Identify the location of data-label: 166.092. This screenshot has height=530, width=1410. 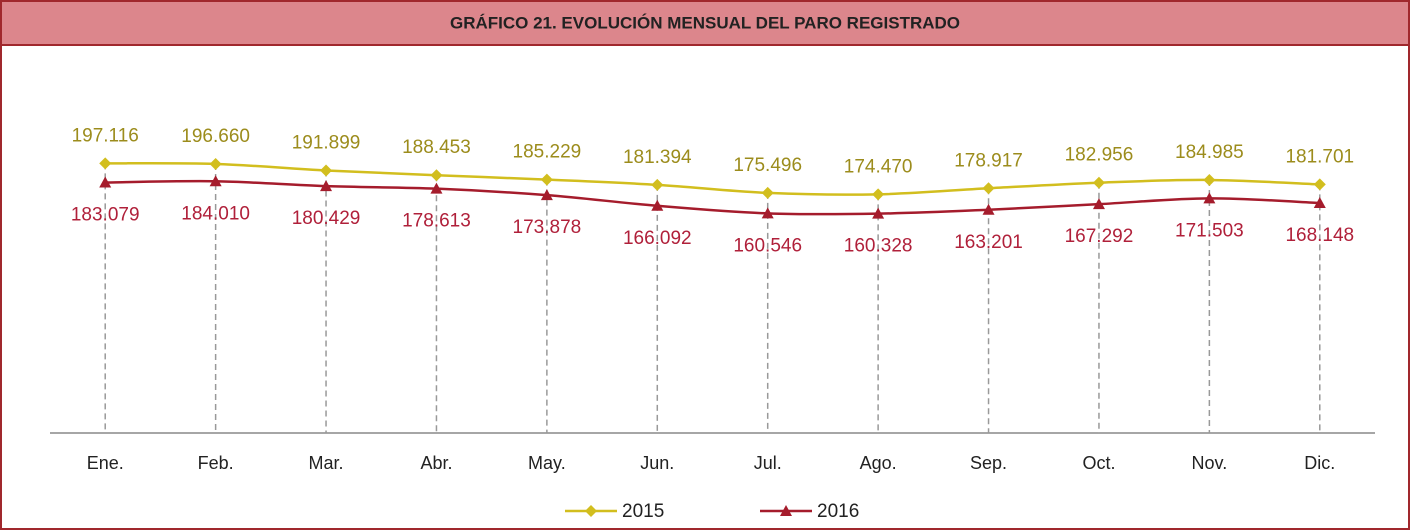
(657, 238).